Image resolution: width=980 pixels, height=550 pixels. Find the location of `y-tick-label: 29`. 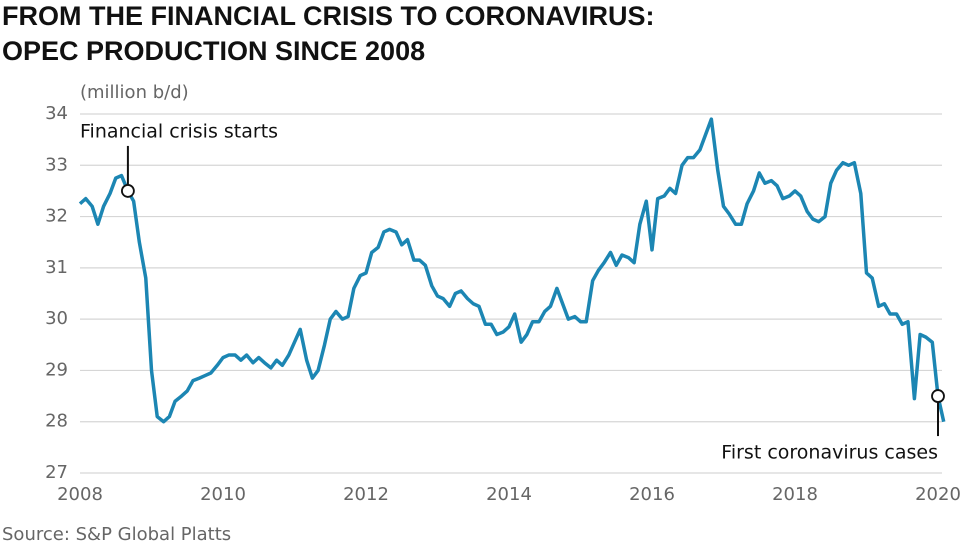

y-tick-label: 29 is located at coordinates (56, 369).